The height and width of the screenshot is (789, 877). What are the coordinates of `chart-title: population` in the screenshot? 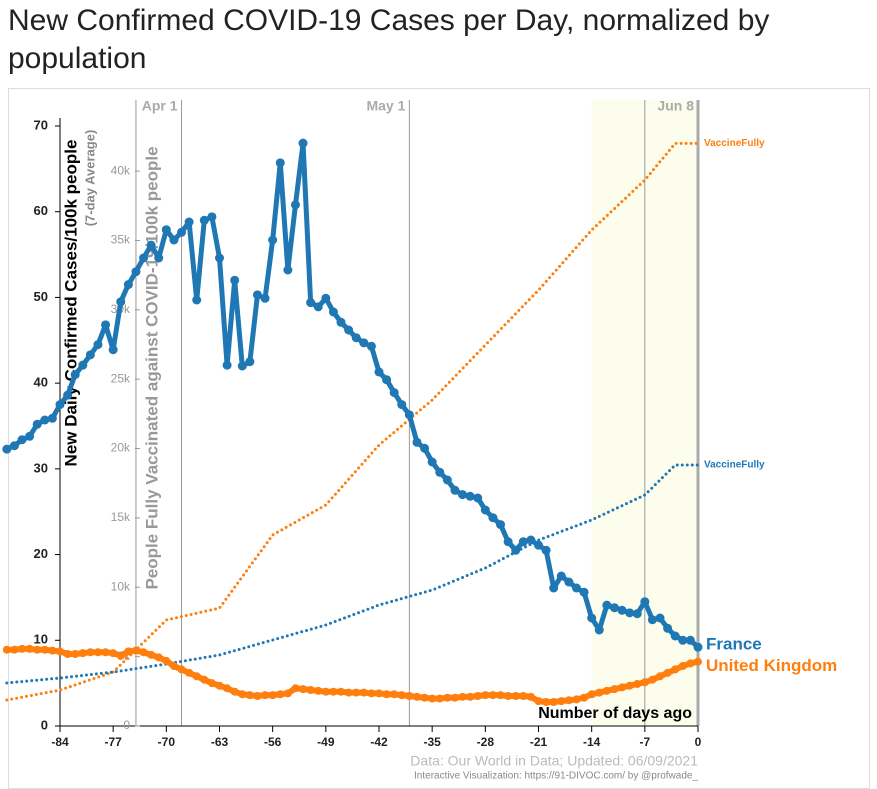 It's located at (77, 58).